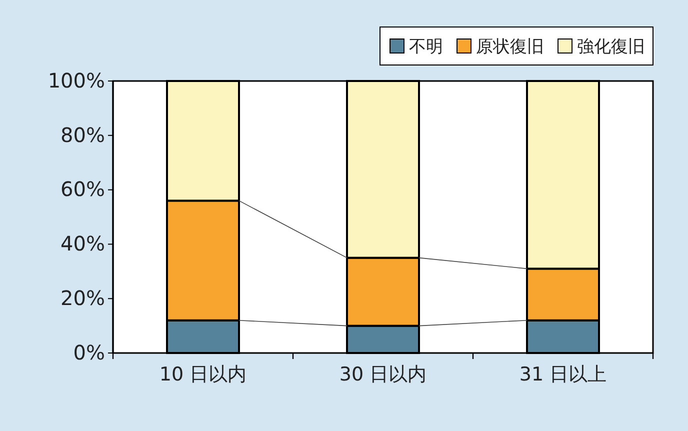  I want to click on y-tick-label: 100%, so click(76, 80).